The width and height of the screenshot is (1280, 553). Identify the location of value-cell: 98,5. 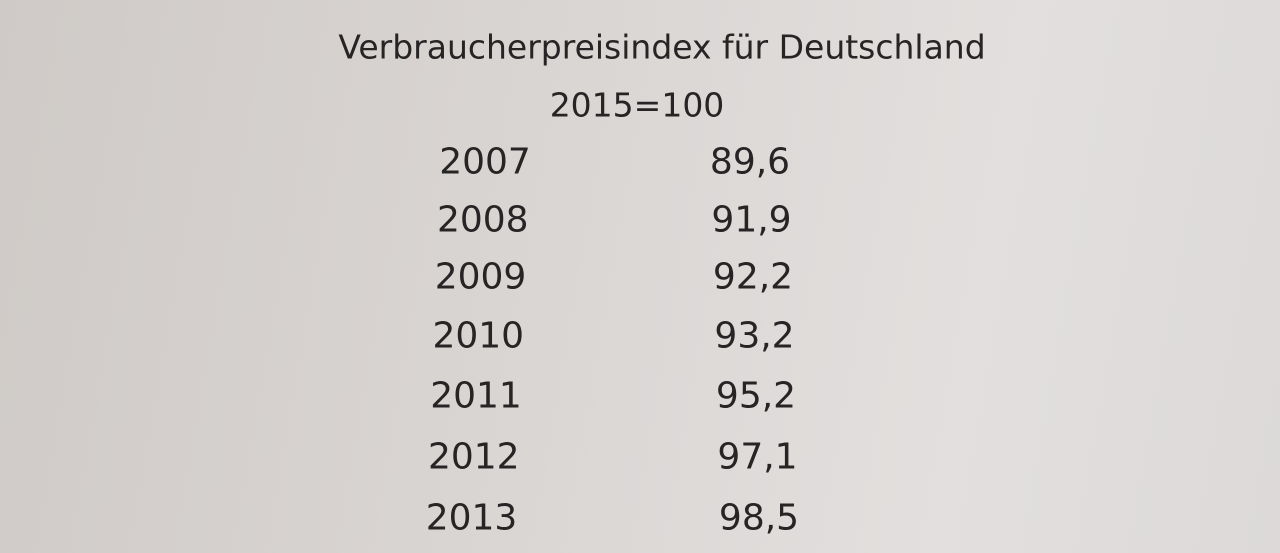
(759, 518).